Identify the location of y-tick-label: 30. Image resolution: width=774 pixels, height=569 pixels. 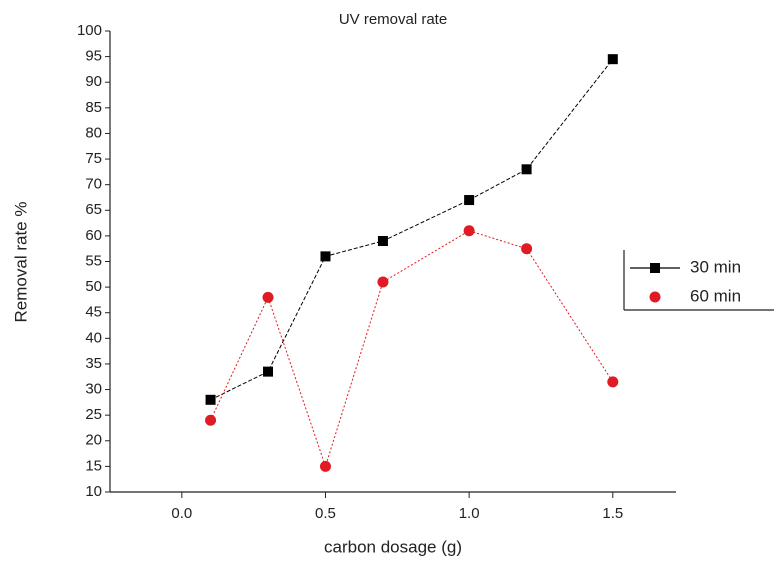
(93, 389).